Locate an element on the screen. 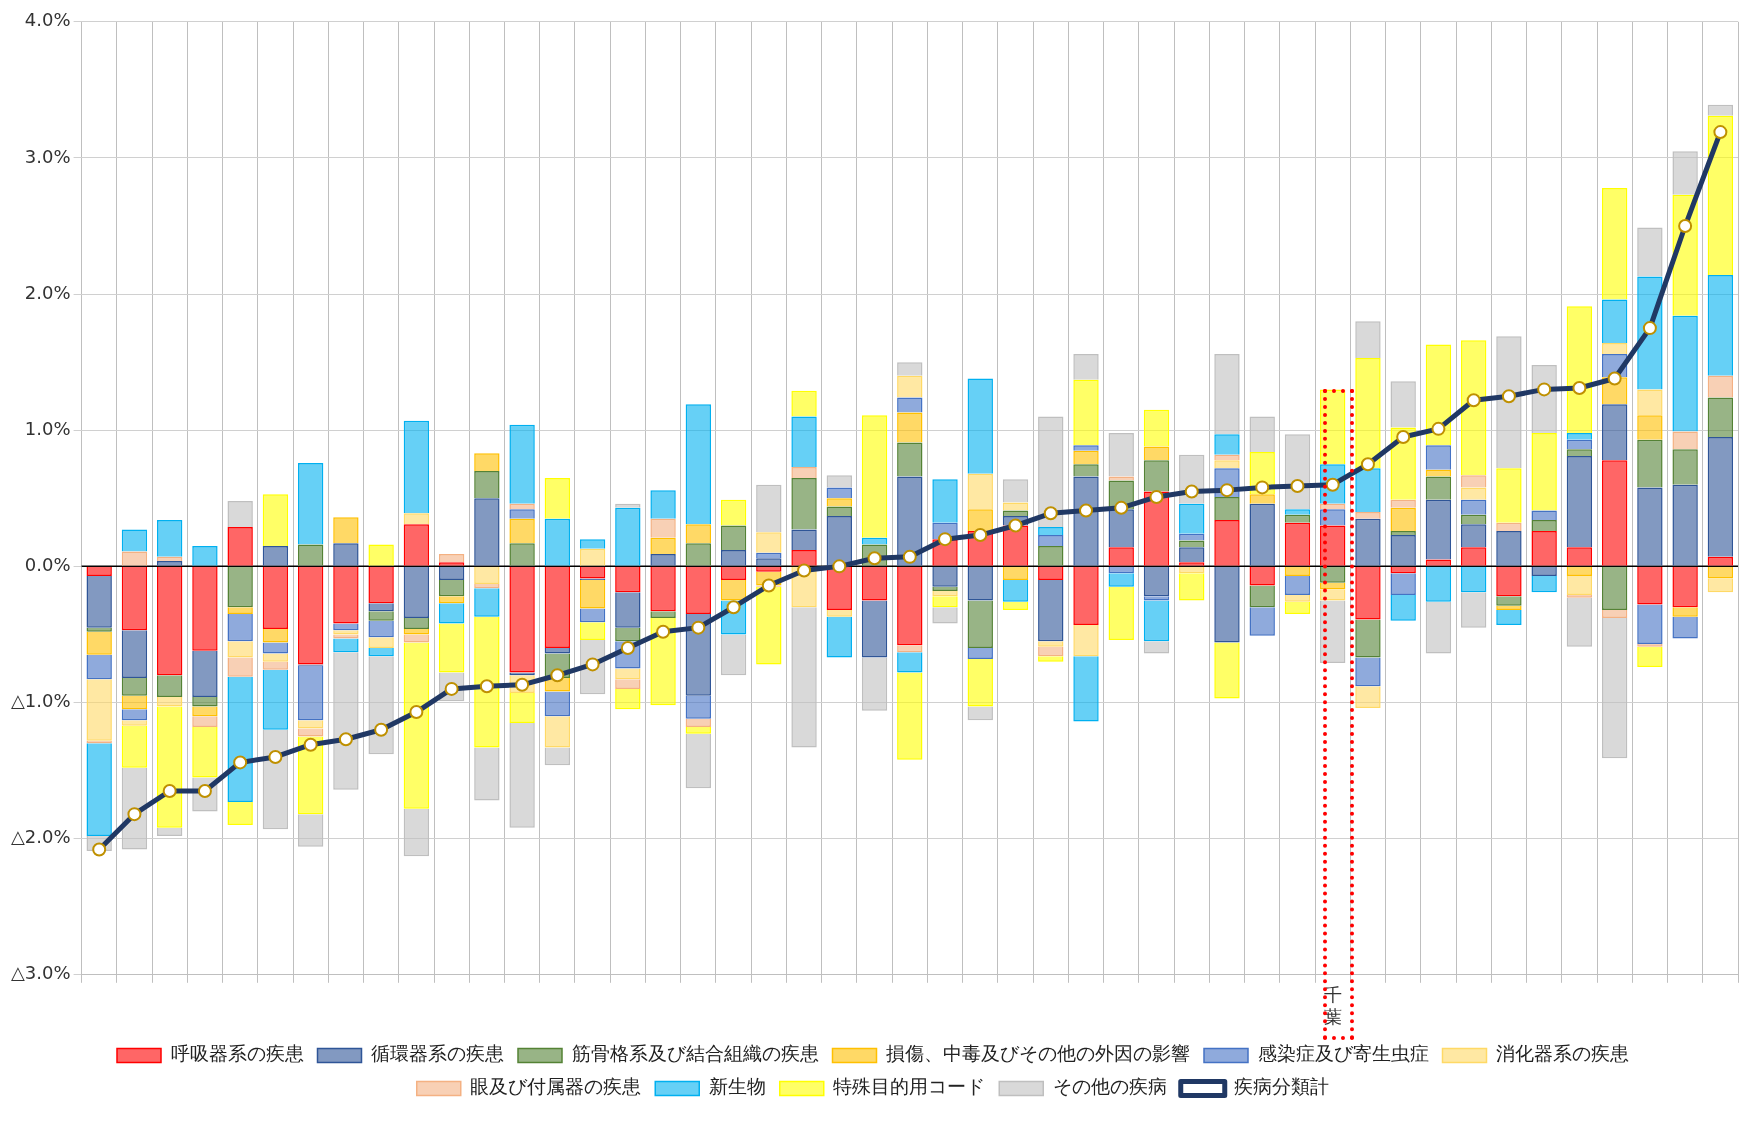 The image size is (1757, 1122). y-tick-label: 1.0% is located at coordinates (47, 428).